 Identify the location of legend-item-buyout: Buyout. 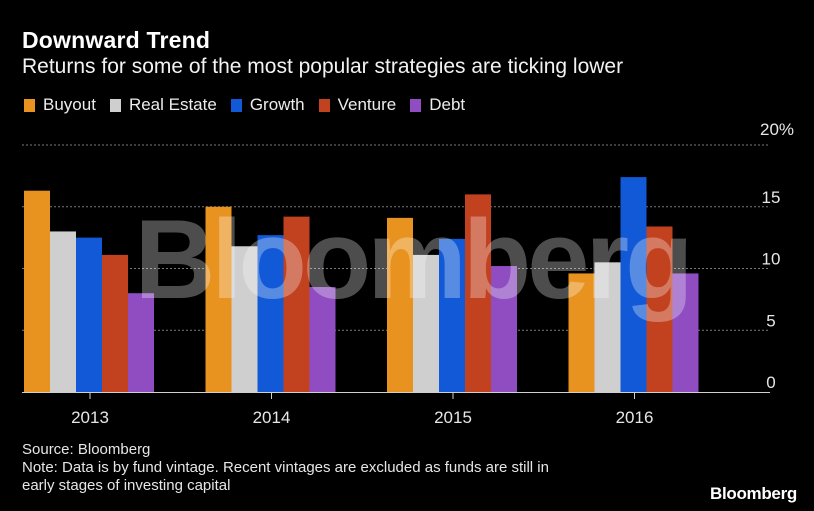
(60, 105).